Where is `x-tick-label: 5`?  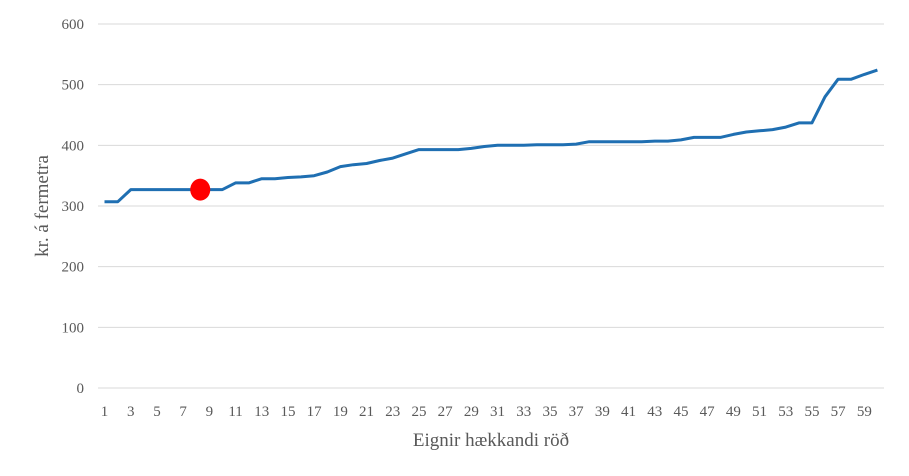
x-tick-label: 5 is located at coordinates (157, 412).